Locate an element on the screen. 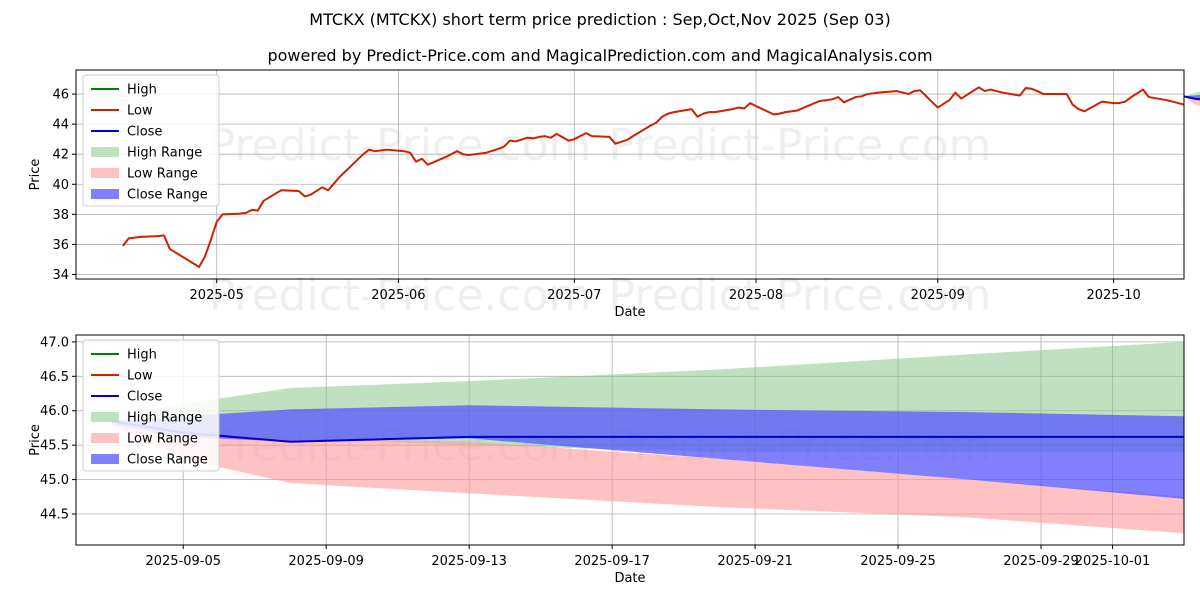  y-tick-label: 40 is located at coordinates (60, 185).